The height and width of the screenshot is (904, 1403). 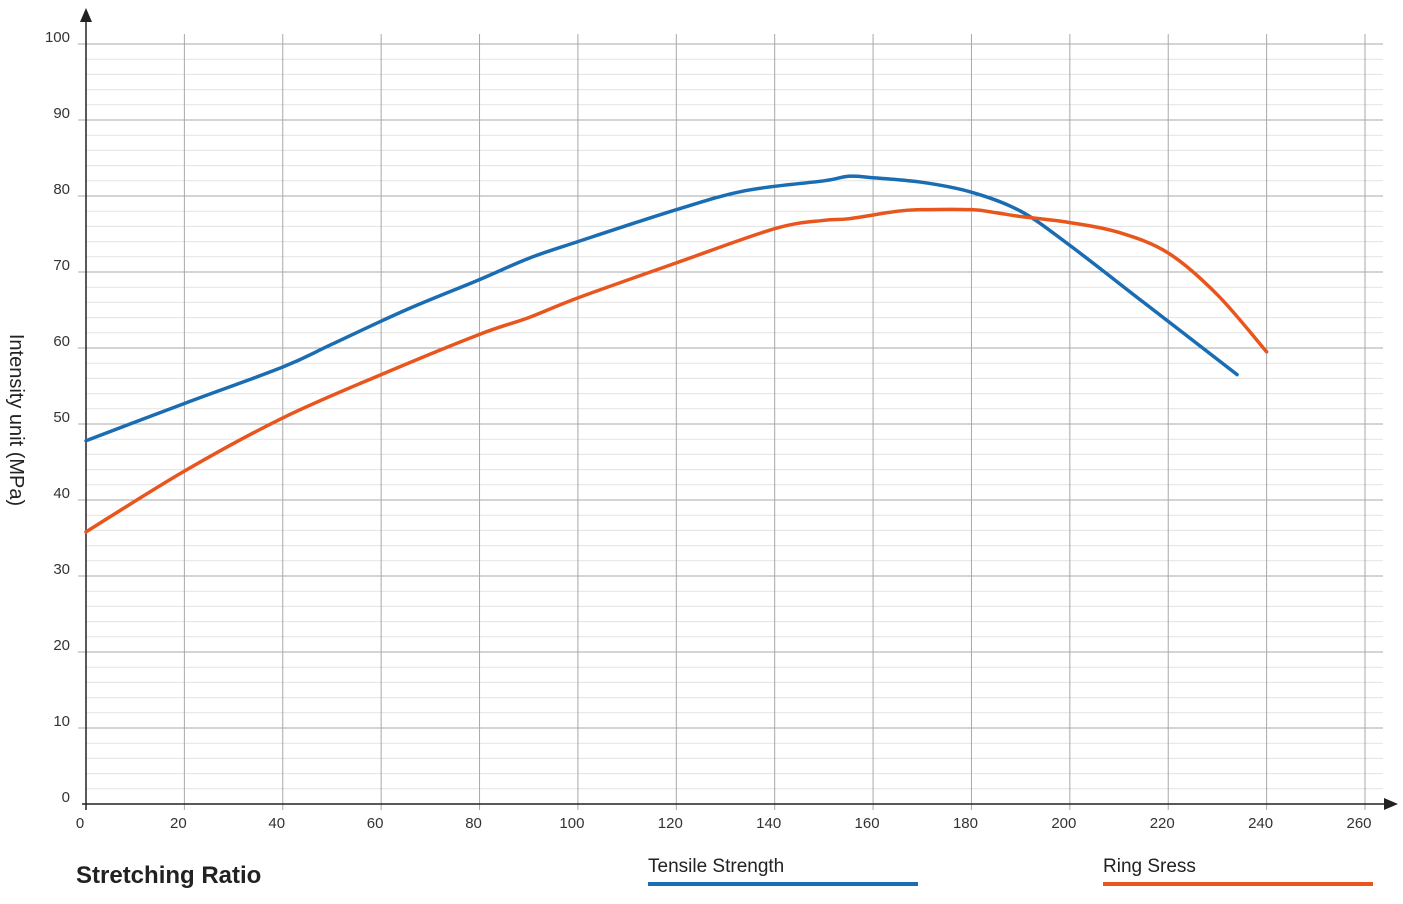 I want to click on legend-item-tensile-strength: Tensile Strength, so click(x=783, y=871).